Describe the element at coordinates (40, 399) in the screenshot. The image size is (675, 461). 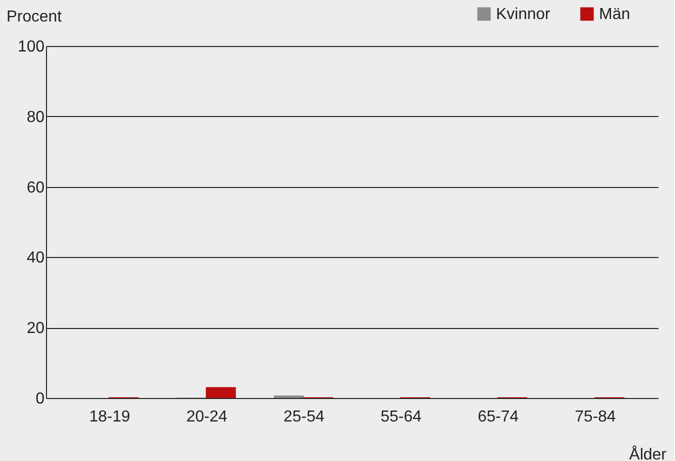
I see `y-tick-label: 0` at that location.